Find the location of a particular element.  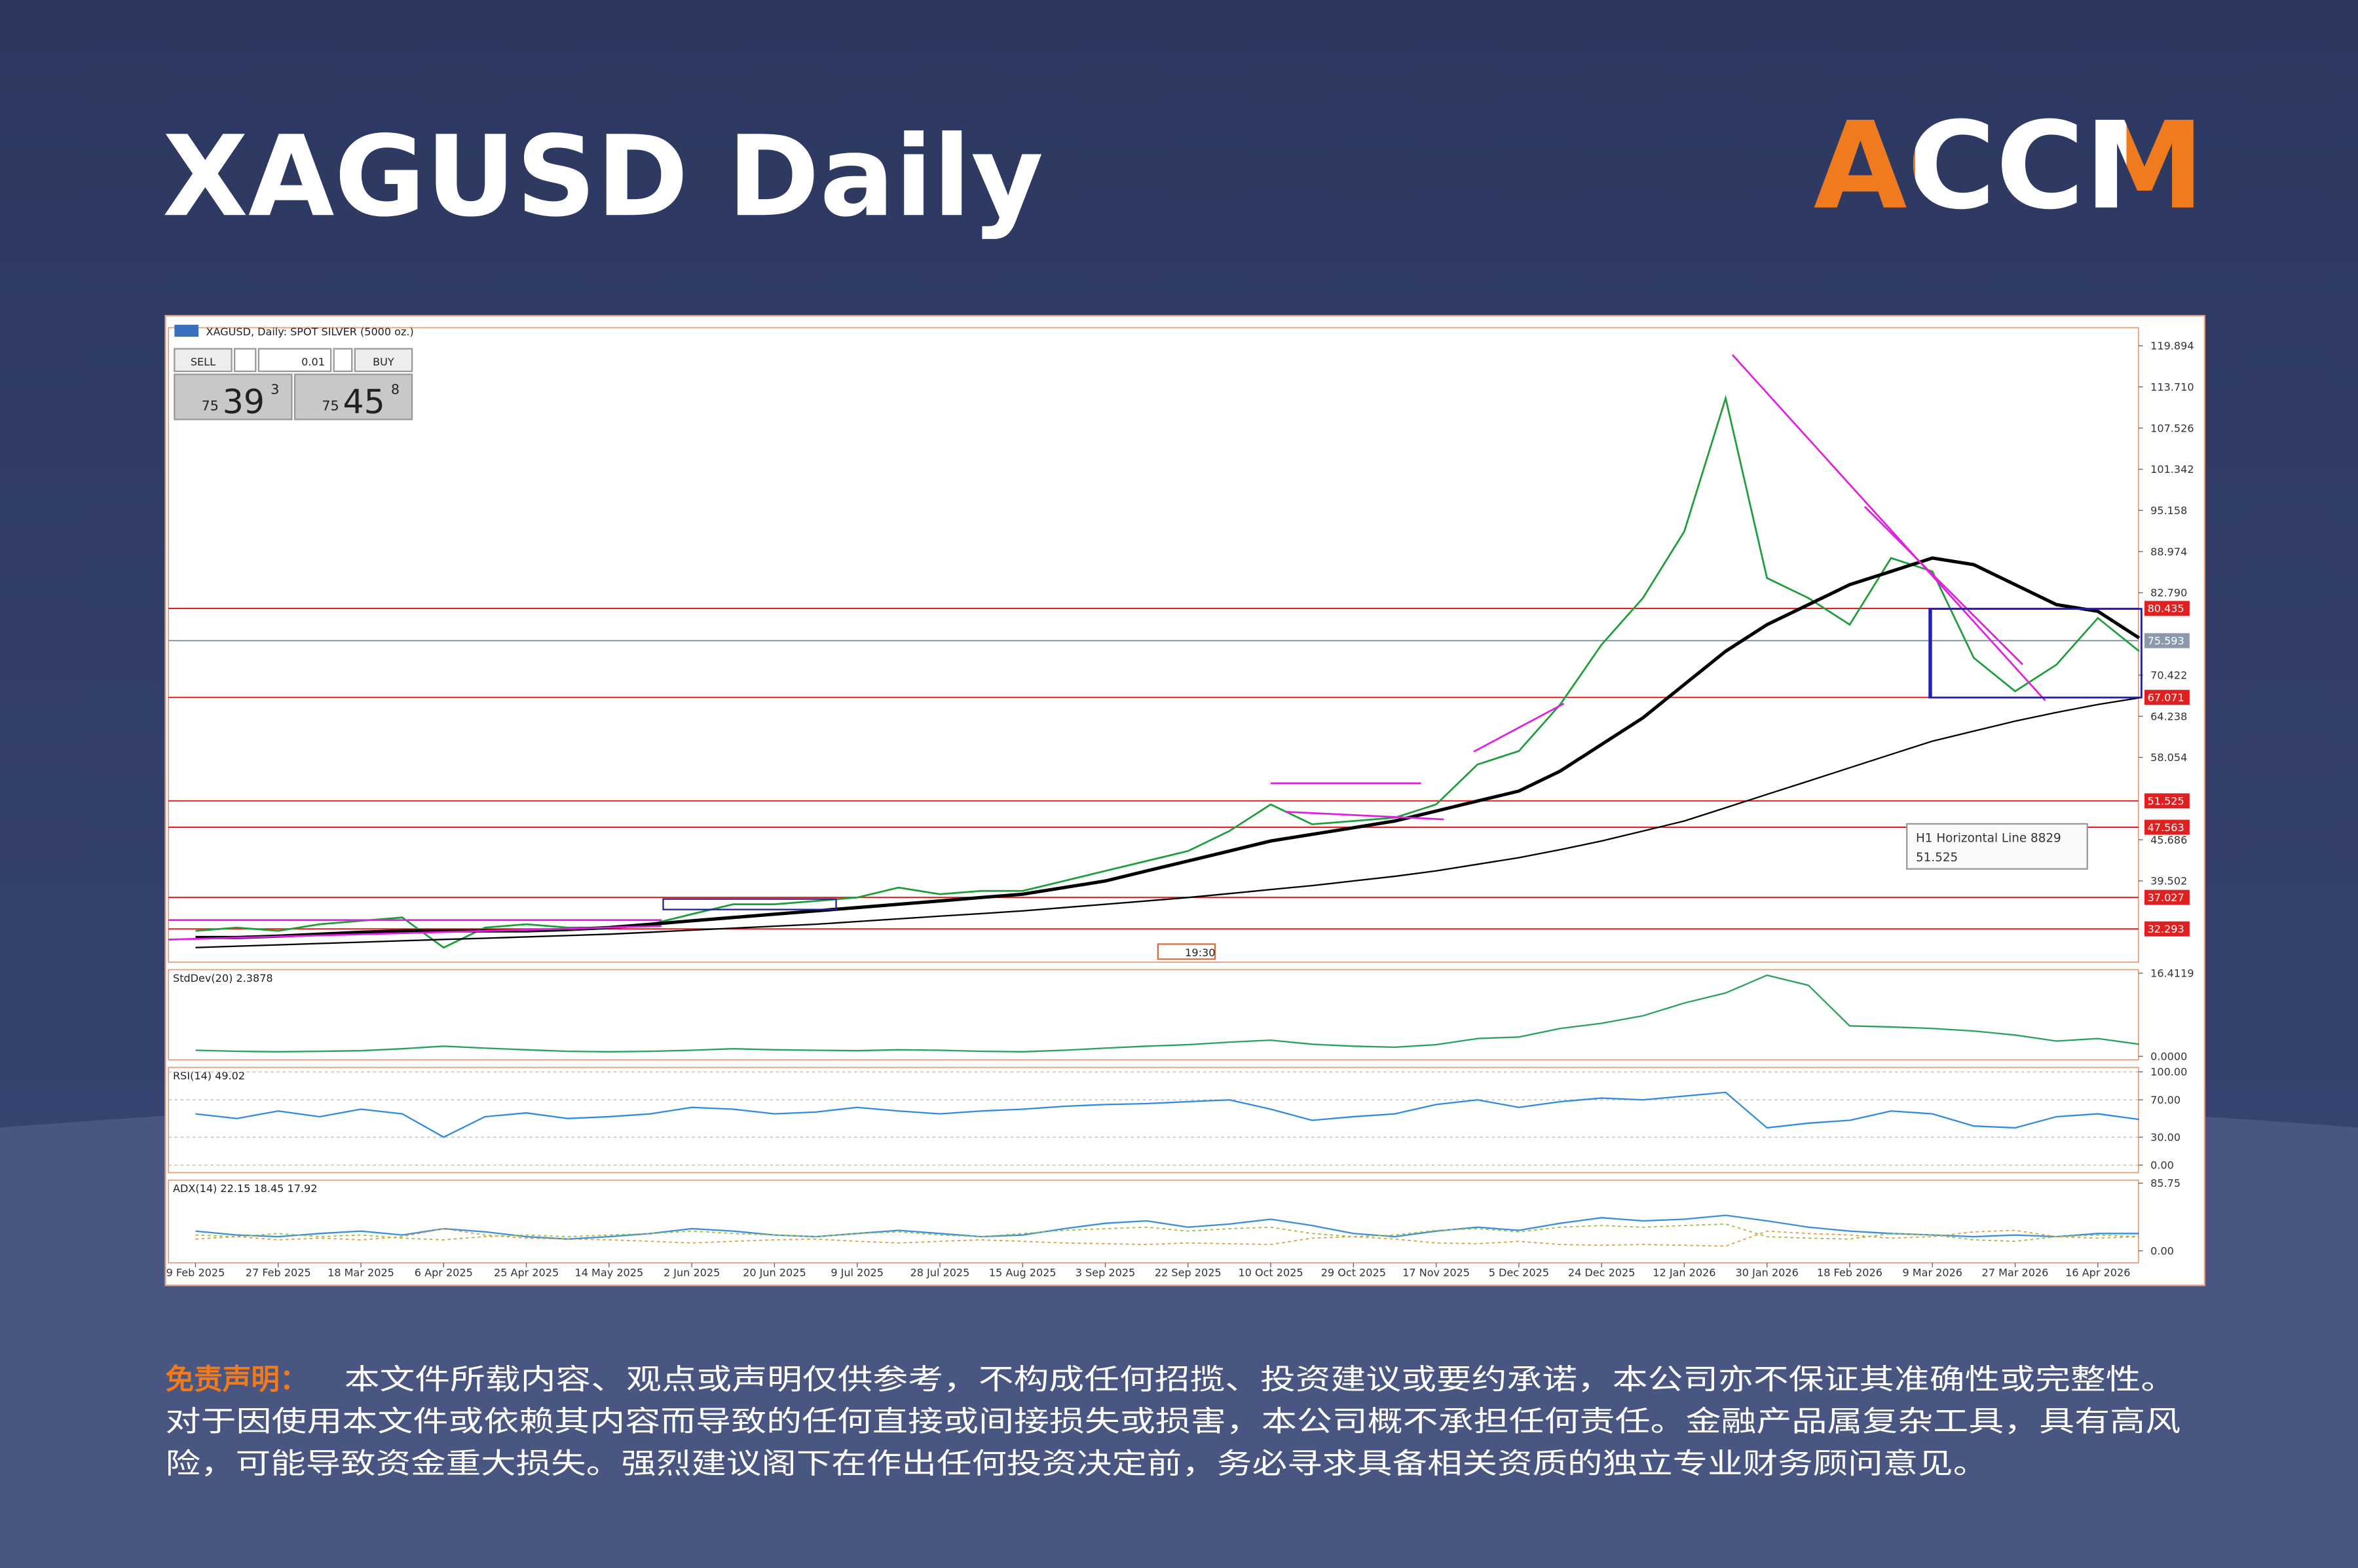

disclaimer-label: 免责声明： is located at coordinates (238, 1380).